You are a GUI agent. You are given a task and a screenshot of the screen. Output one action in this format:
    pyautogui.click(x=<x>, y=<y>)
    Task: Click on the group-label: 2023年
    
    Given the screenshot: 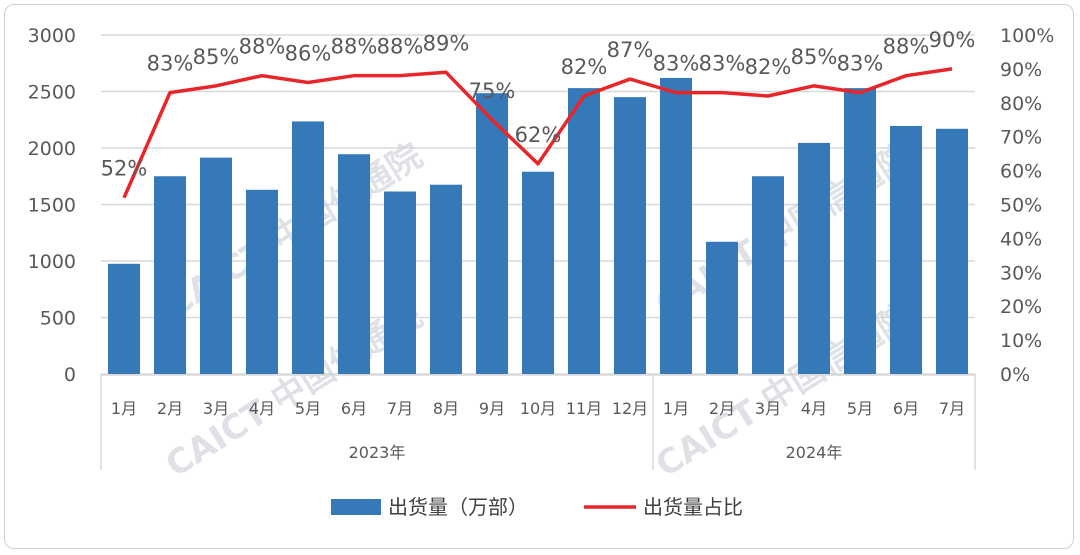 What is the action you would take?
    pyautogui.click(x=377, y=452)
    